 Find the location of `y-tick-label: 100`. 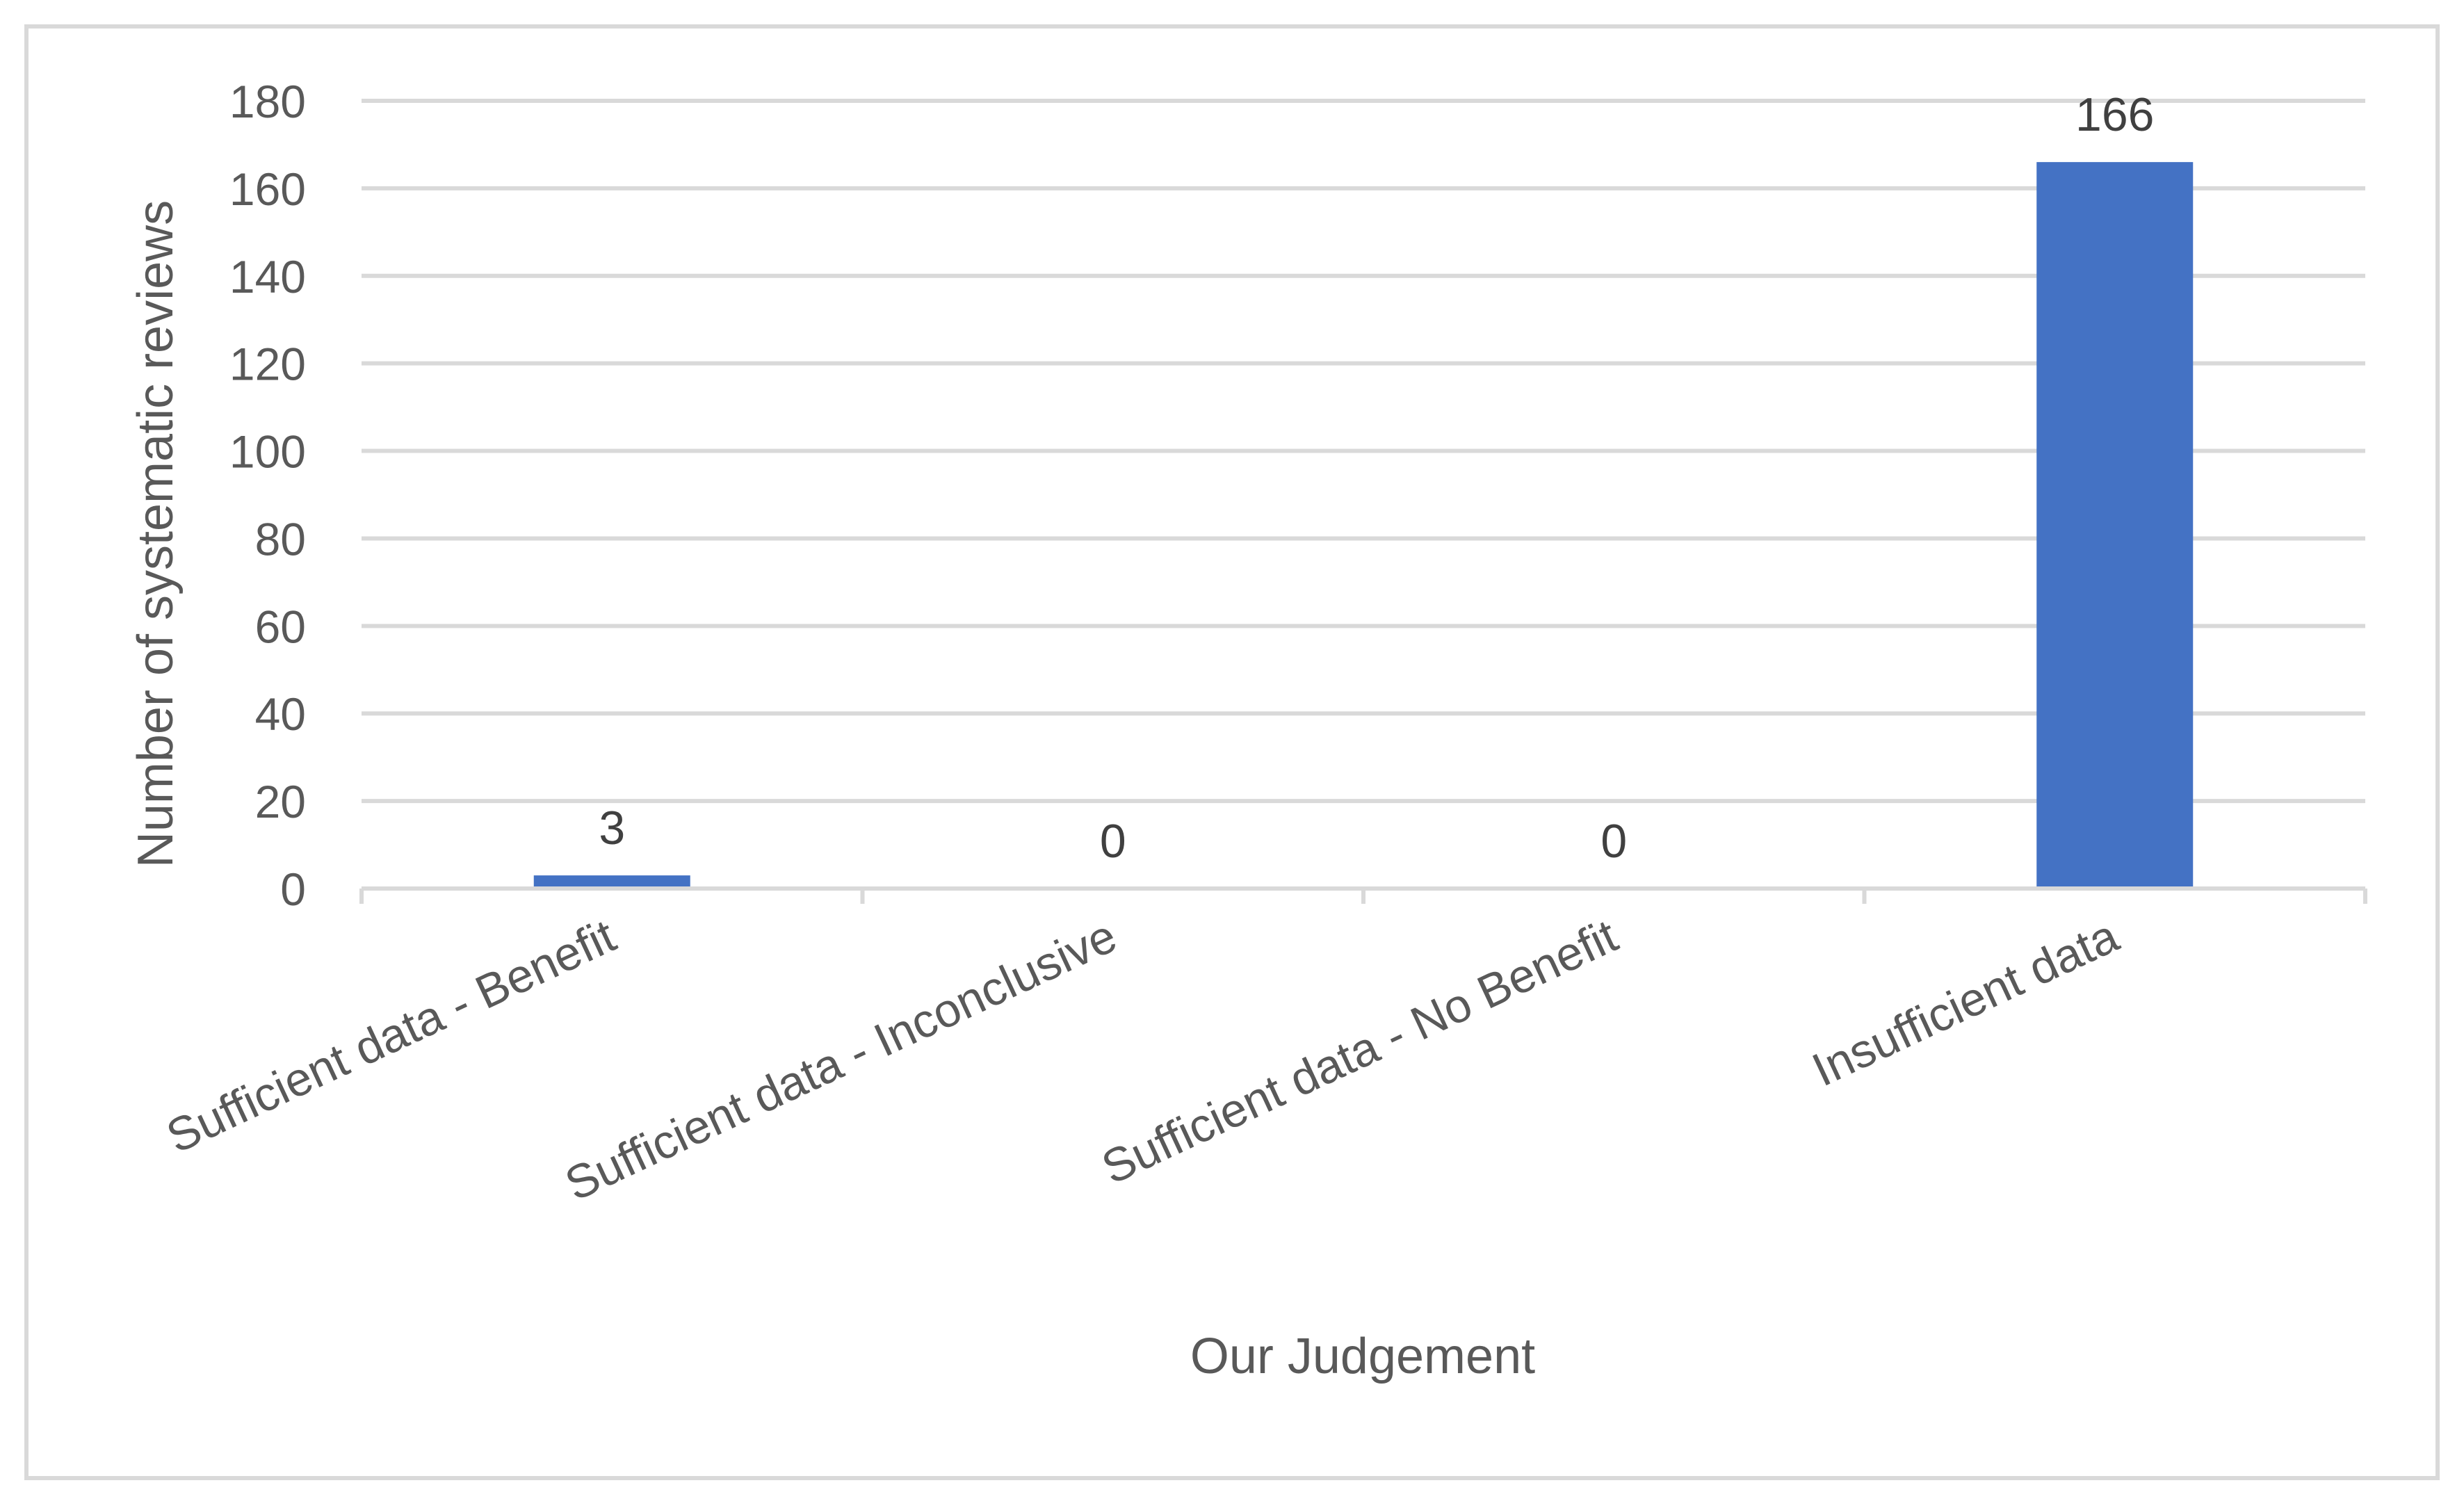

y-tick-label: 100 is located at coordinates (267, 452).